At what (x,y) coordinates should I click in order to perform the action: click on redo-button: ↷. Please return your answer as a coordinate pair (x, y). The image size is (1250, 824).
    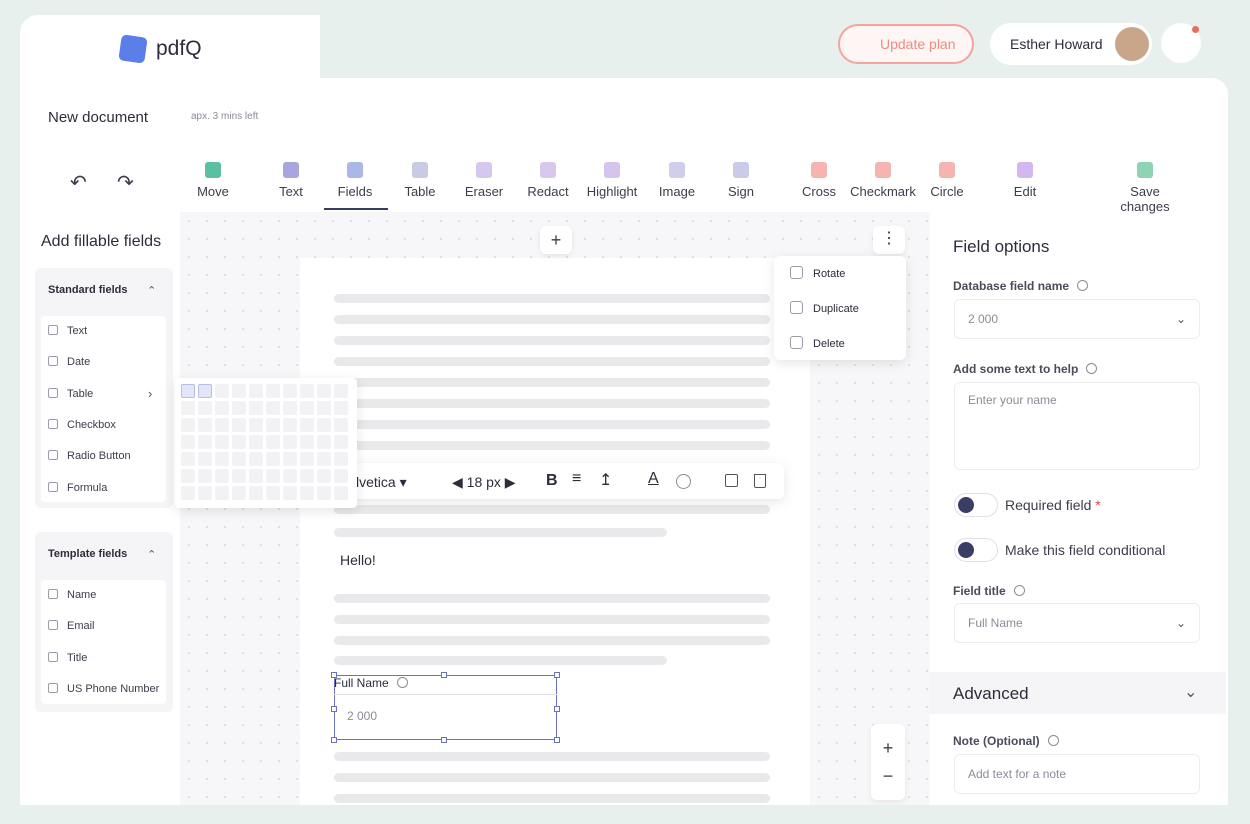
    Looking at the image, I should click on (125, 183).